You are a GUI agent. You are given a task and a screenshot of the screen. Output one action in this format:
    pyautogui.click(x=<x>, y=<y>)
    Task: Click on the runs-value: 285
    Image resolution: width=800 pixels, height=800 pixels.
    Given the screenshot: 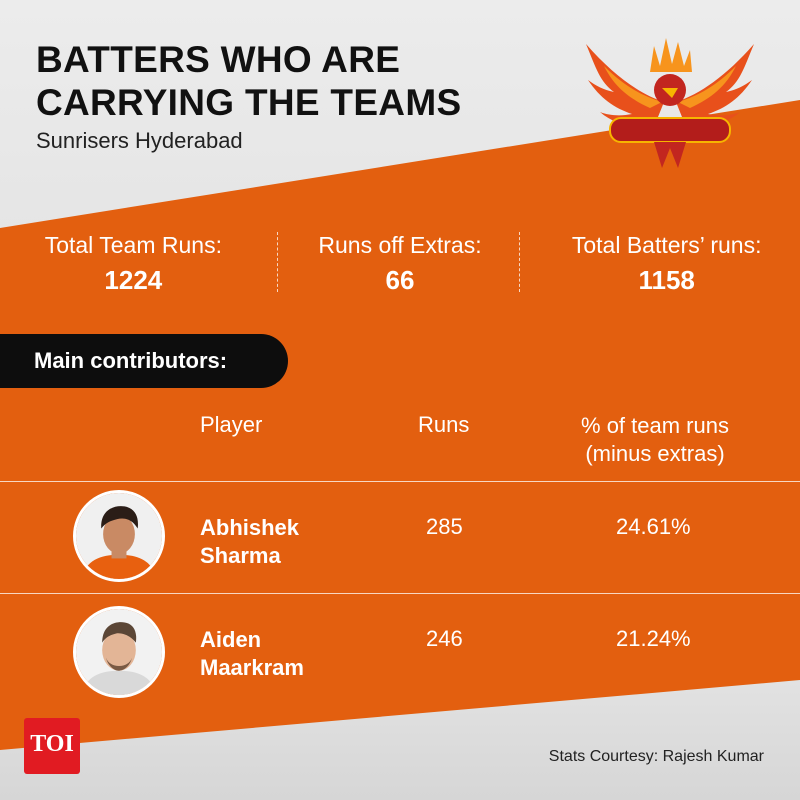 What is the action you would take?
    pyautogui.click(x=444, y=526)
    